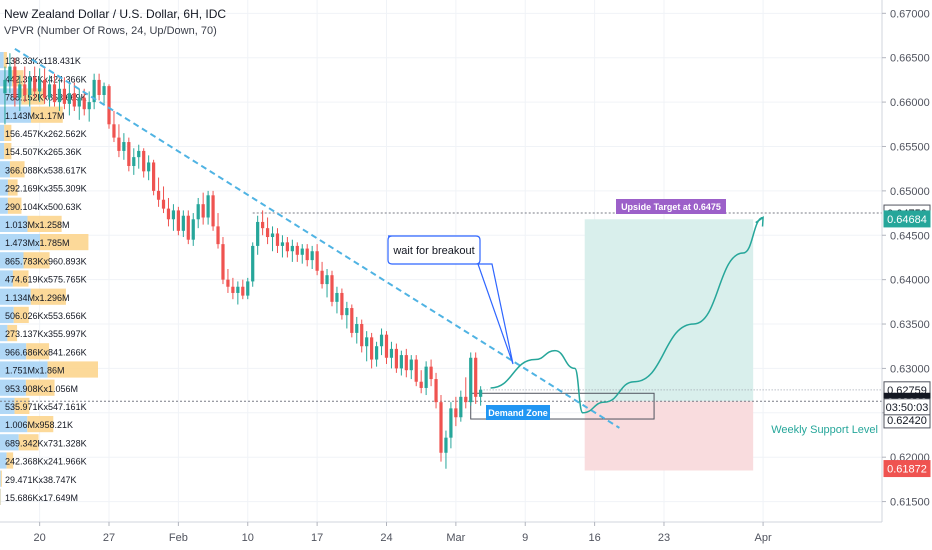 The height and width of the screenshot is (550, 932). Describe the element at coordinates (466, 535) in the screenshot. I see `time-axis: 20 27 Feb 10 17 24 Mar 9 16 23 Apr` at that location.